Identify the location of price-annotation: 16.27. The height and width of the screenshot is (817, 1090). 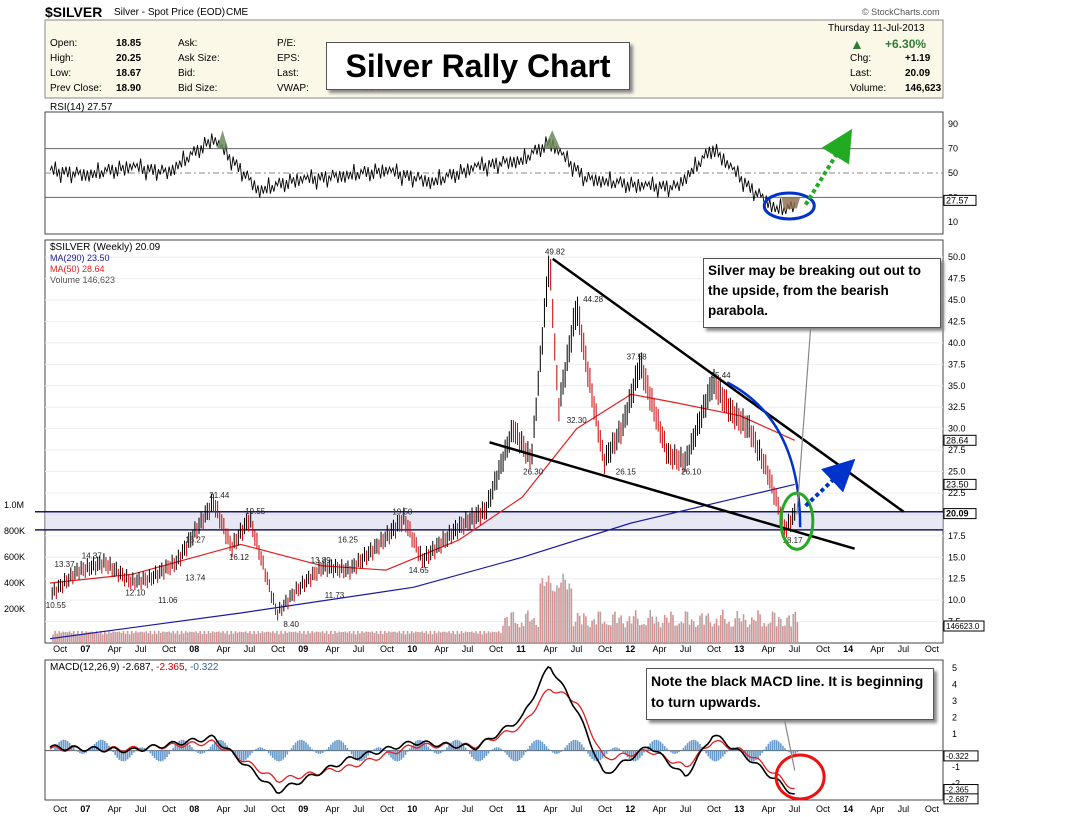
(195, 539).